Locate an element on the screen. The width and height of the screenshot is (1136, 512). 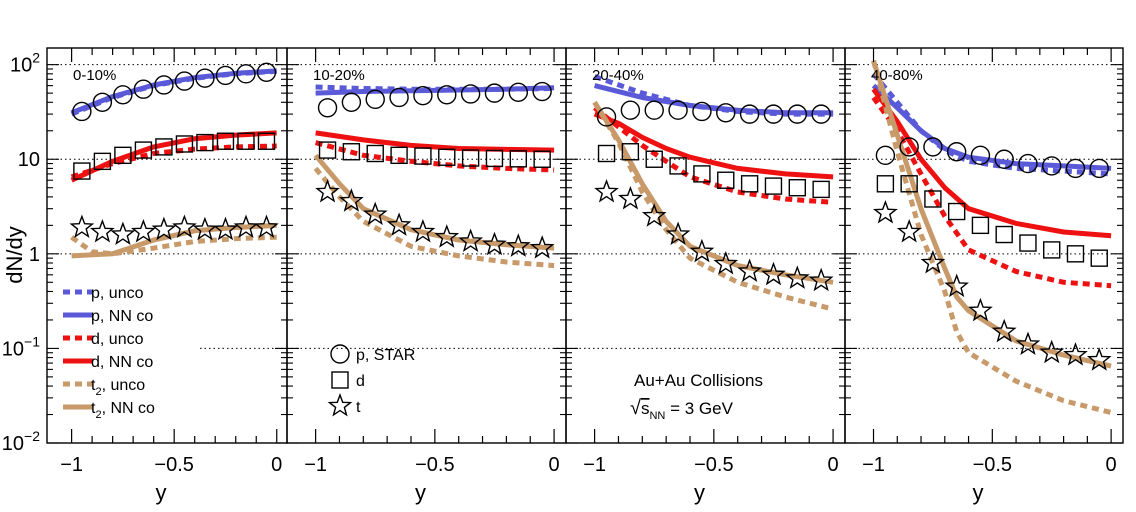
y-tick-label: 1 is located at coordinates (34, 255).